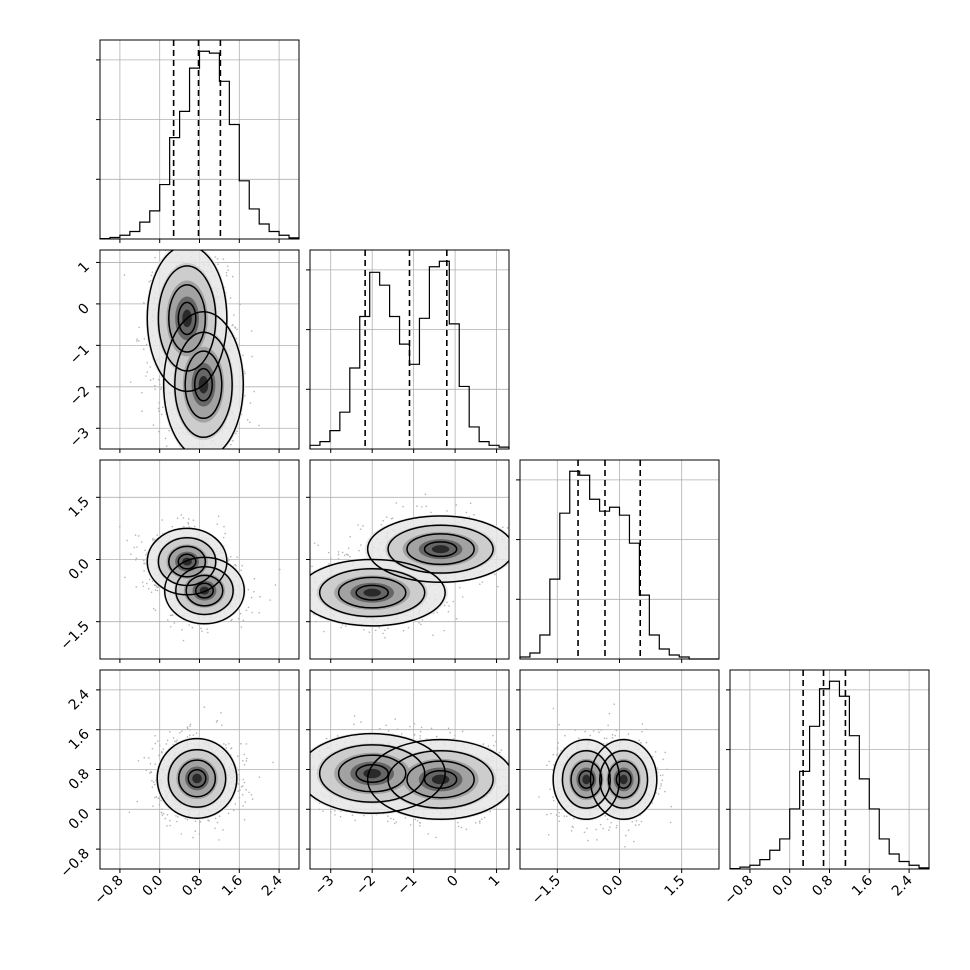 The height and width of the screenshot is (970, 970). What do you see at coordinates (782, 886) in the screenshot?
I see `x-tick-label: 0.0` at bounding box center [782, 886].